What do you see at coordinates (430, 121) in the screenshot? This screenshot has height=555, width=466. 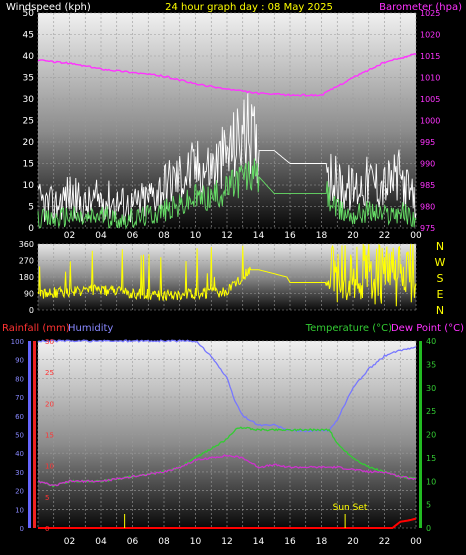 I see `baro-y-tick-label: 1000` at bounding box center [430, 121].